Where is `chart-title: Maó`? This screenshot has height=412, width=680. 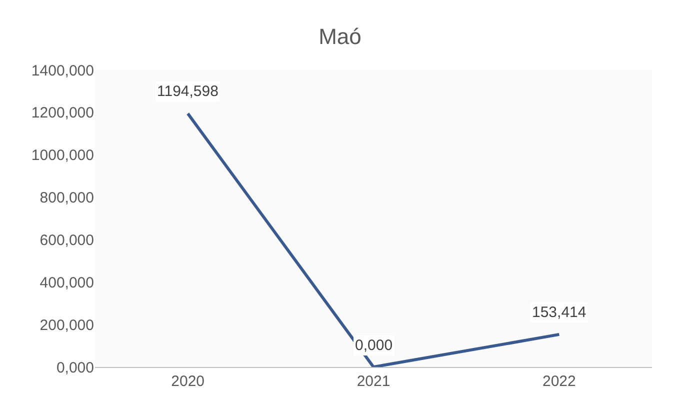 chart-title: Maó is located at coordinates (340, 37).